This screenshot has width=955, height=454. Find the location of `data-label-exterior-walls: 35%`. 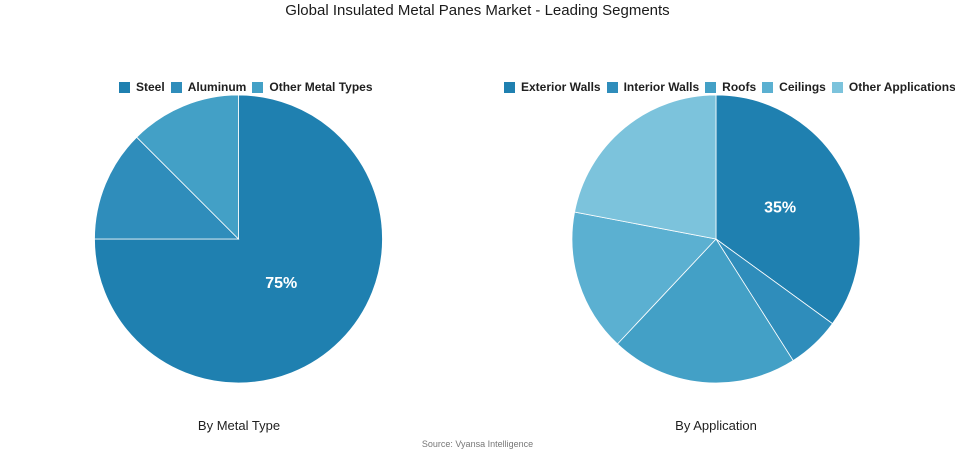

data-label-exterior-walls: 35% is located at coordinates (780, 207).